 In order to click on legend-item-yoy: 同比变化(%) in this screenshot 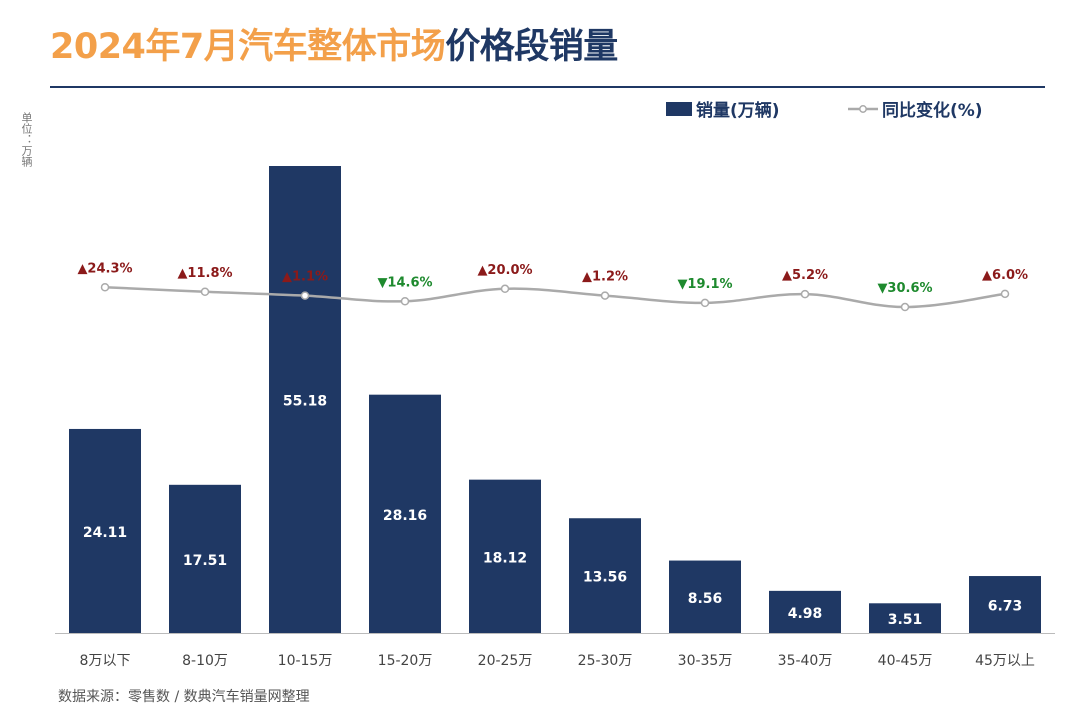, I will do `click(915, 108)`.